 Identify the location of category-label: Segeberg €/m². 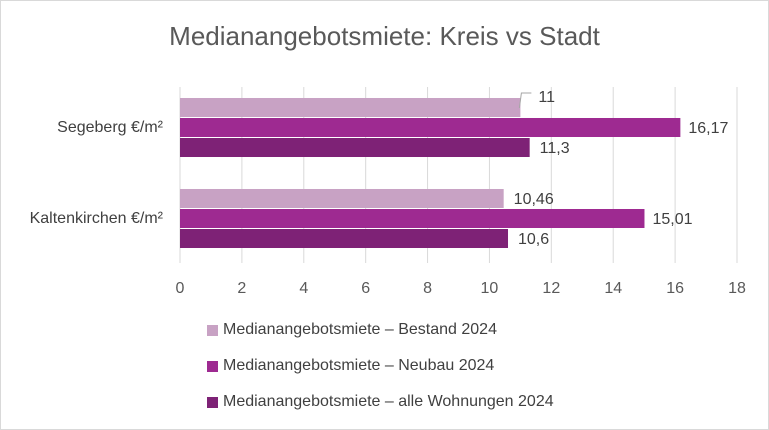
(110, 127).